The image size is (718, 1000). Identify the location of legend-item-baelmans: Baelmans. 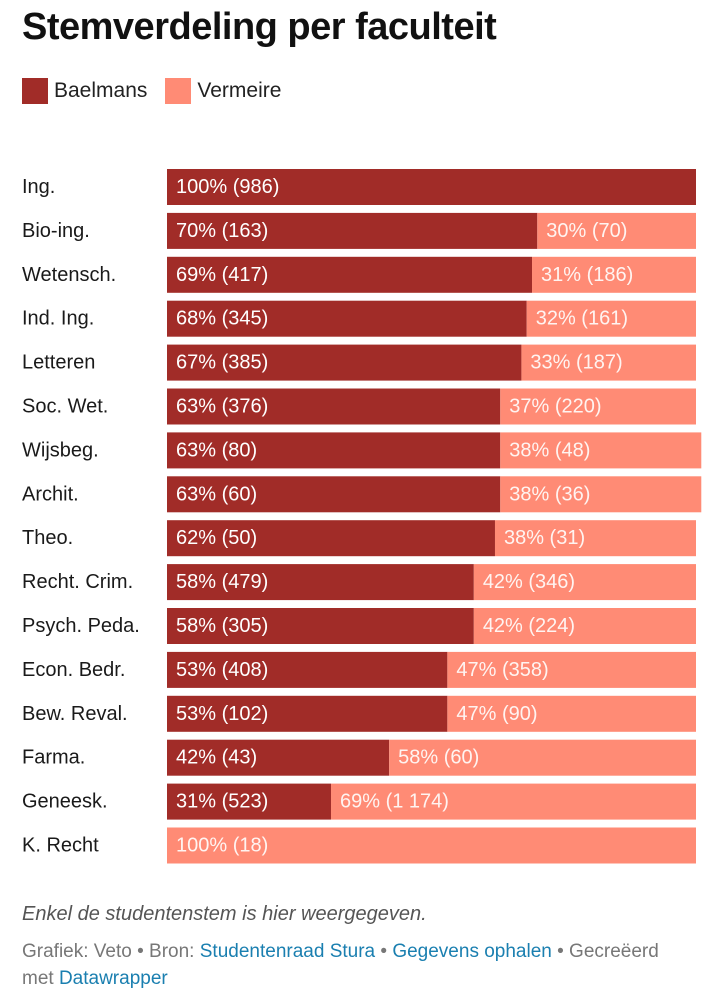
(84, 91).